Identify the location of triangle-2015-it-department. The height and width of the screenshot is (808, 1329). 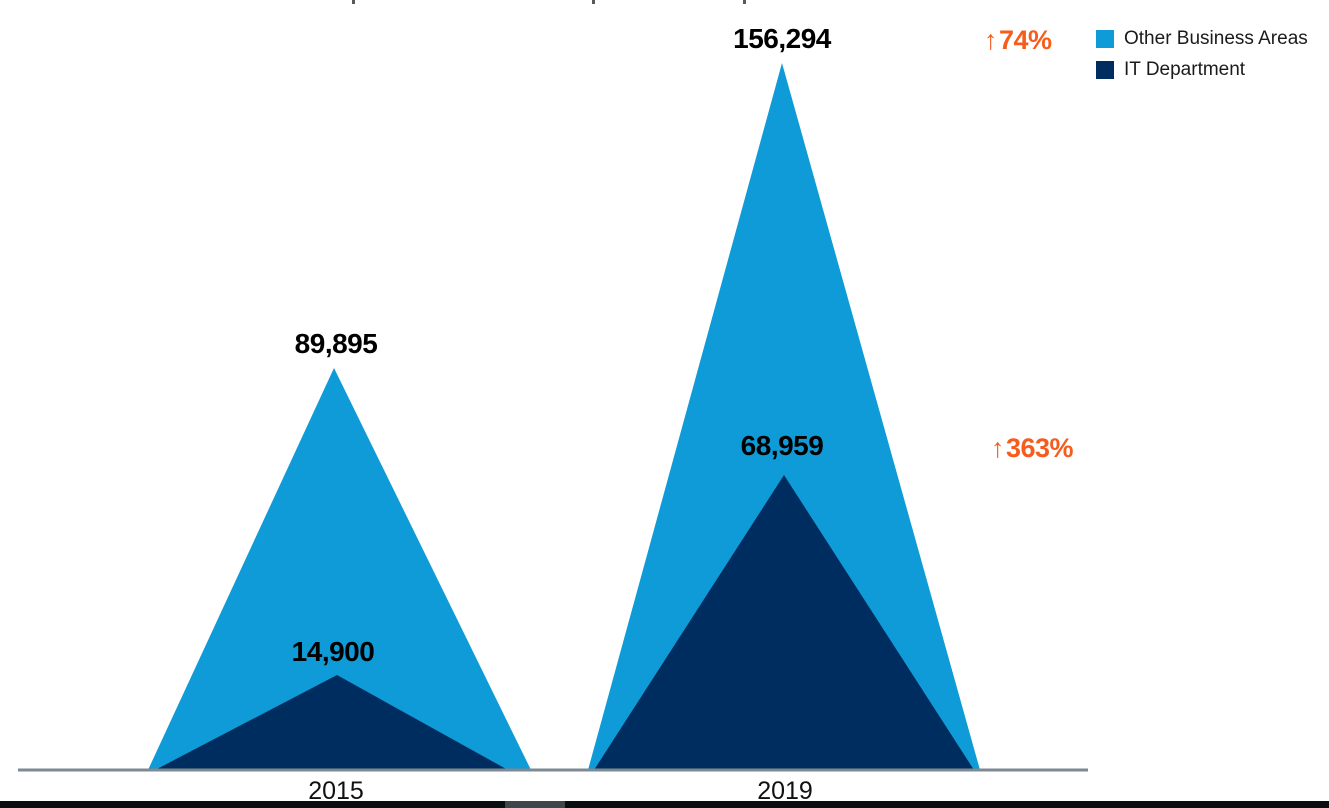
(331, 722).